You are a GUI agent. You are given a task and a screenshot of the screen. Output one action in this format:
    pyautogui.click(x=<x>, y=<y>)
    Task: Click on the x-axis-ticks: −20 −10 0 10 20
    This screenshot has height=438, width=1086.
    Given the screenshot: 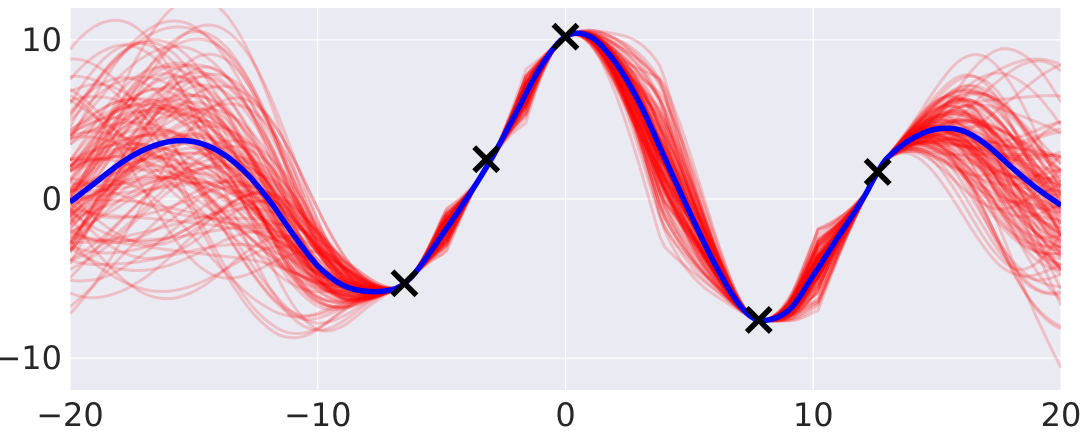 What is the action you would take?
    pyautogui.click(x=558, y=415)
    